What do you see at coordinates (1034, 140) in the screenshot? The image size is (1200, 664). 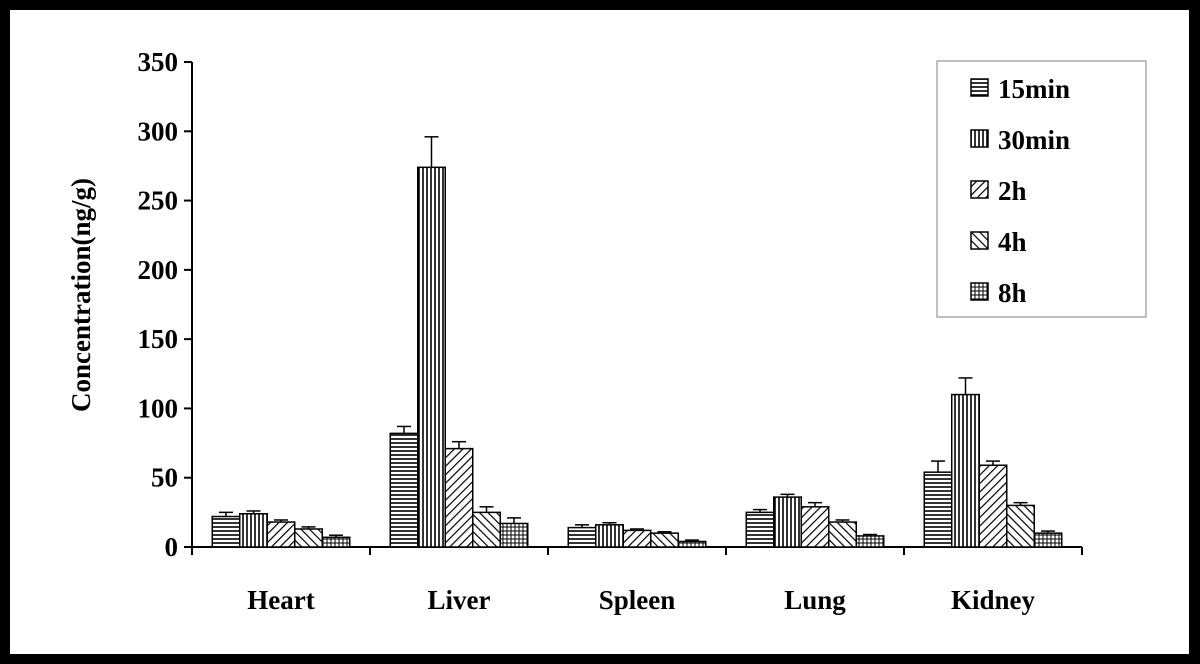 I see `legend-label-30min: 30min` at bounding box center [1034, 140].